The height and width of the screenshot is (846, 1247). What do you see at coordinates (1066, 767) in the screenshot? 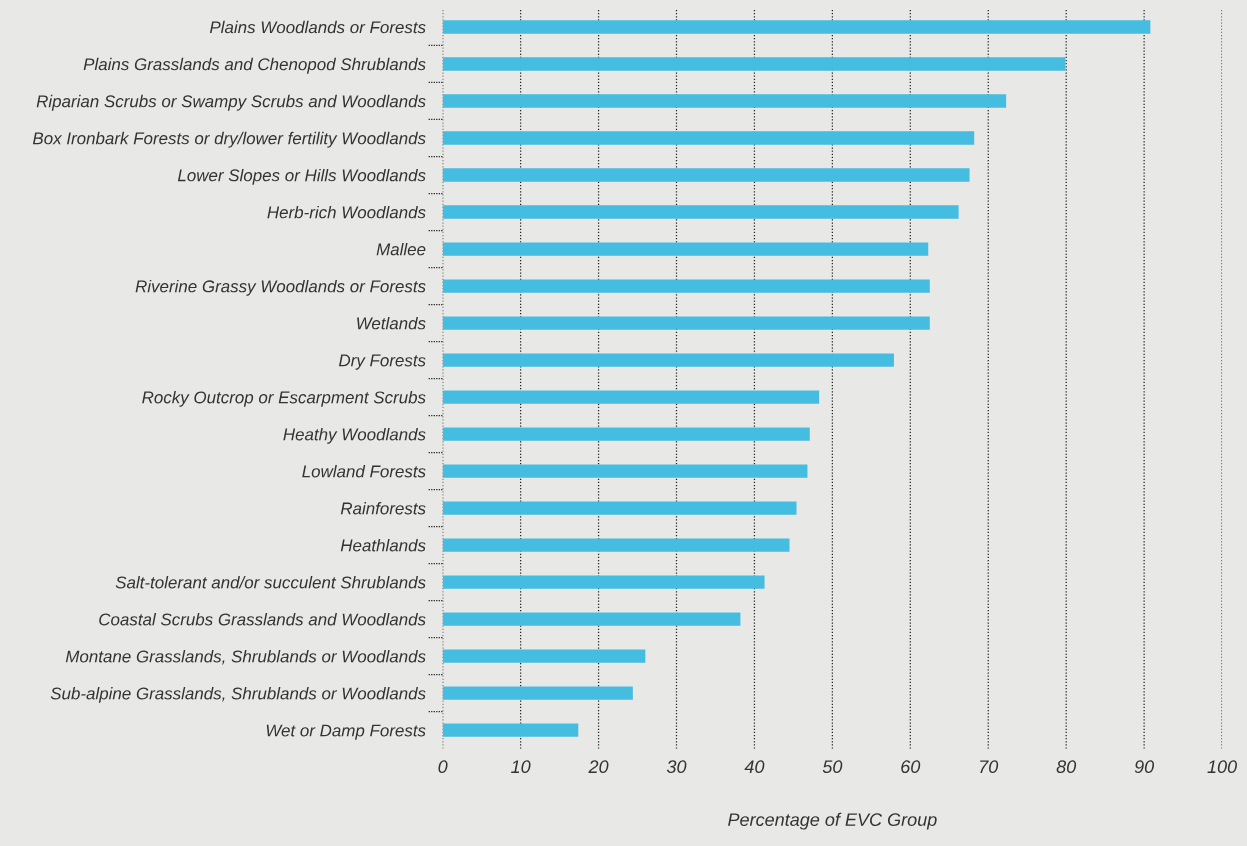
I see `x-tick-label: 80` at bounding box center [1066, 767].